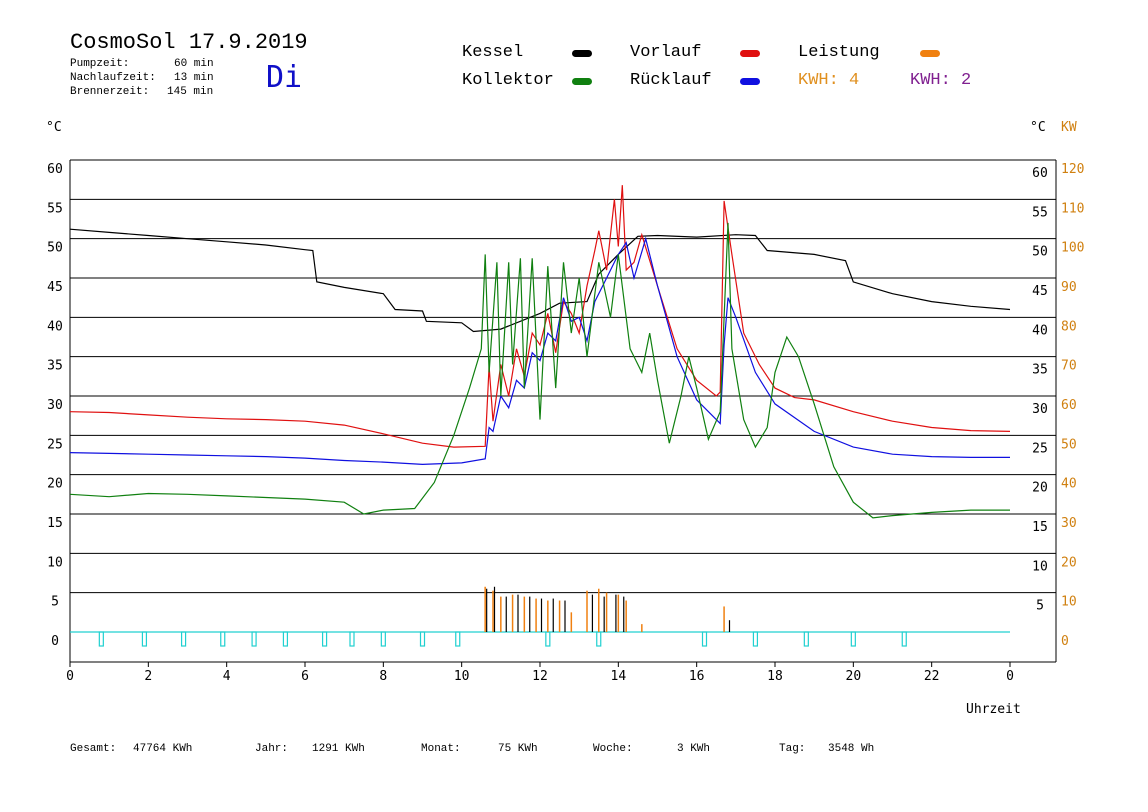  What do you see at coordinates (930, 53) in the screenshot?
I see `legend-leistung-swatch` at bounding box center [930, 53].